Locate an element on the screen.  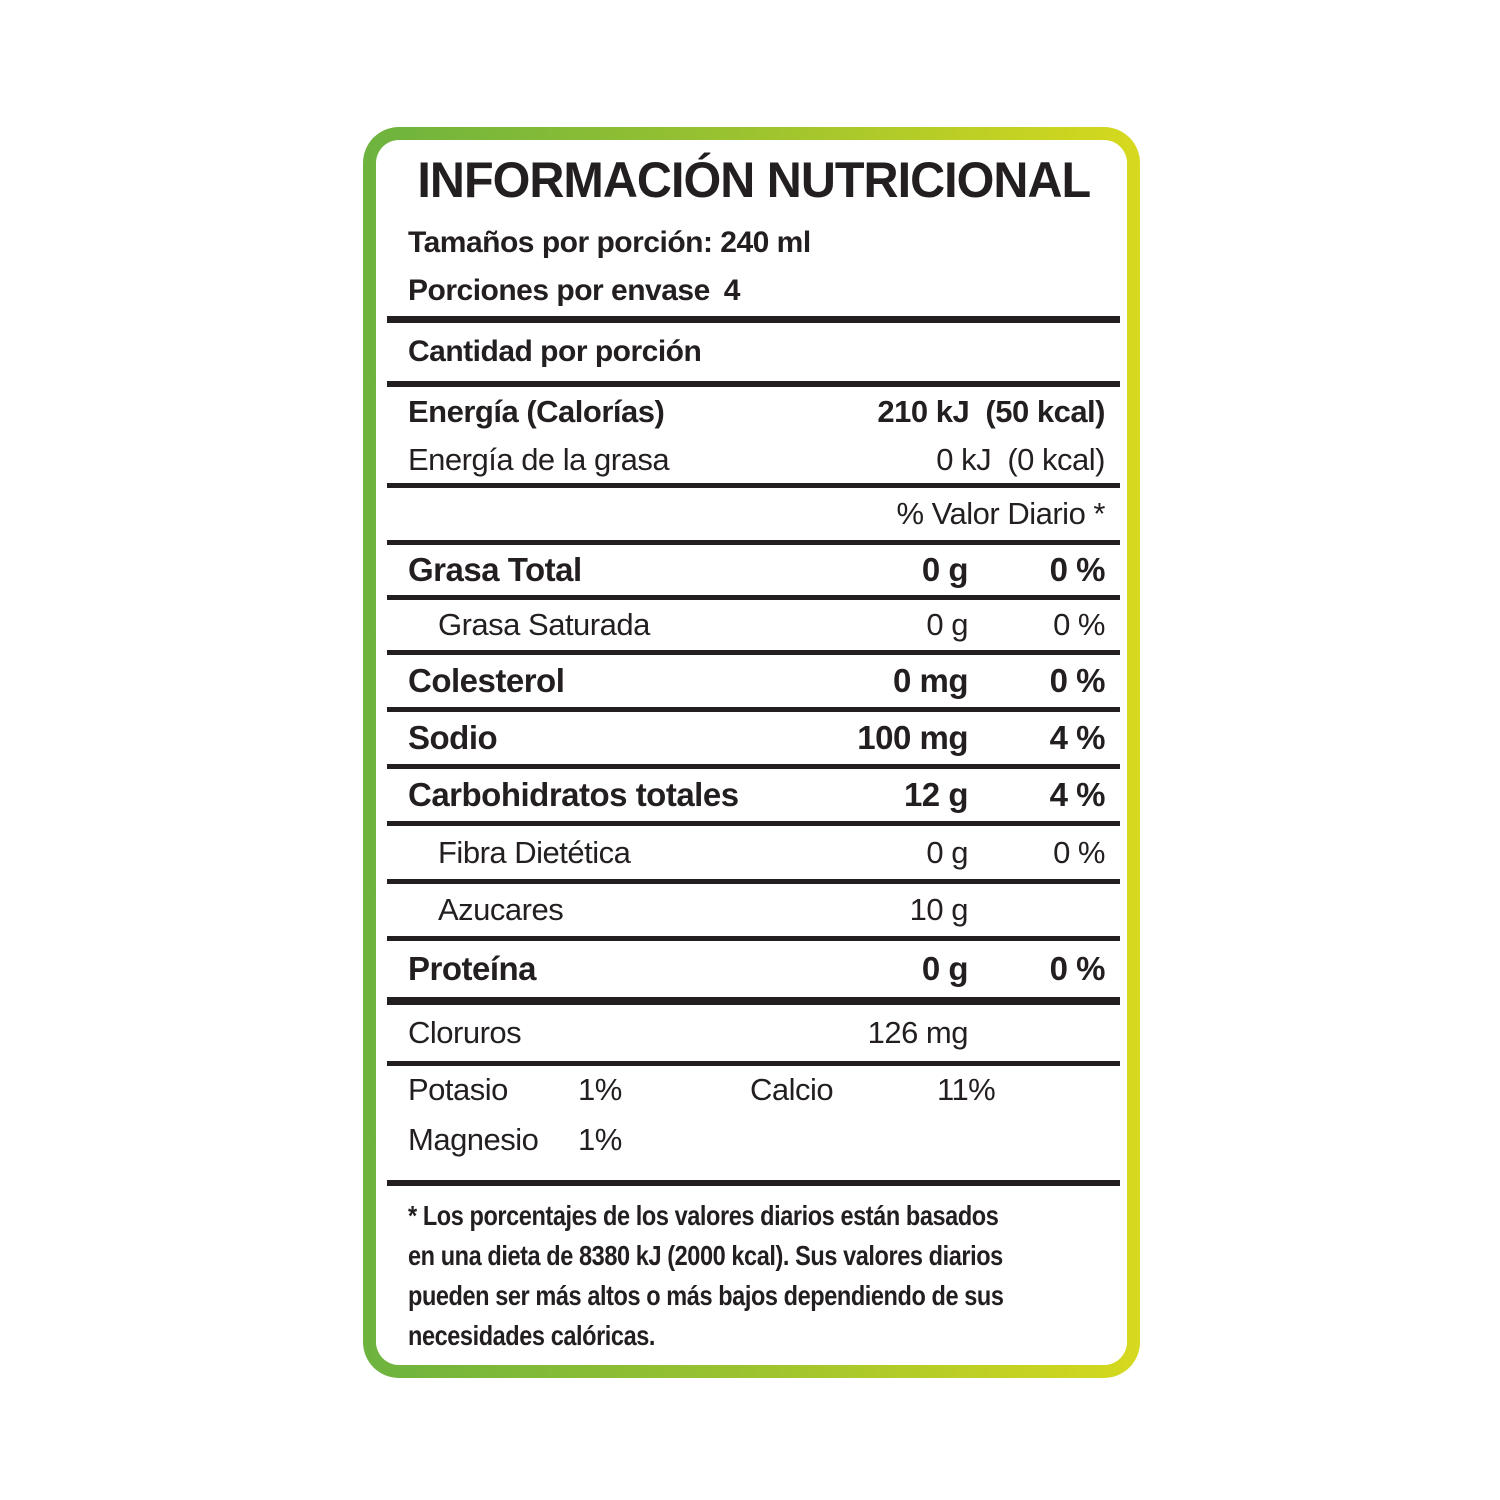
energy-value: 210 kJ (50 kcal) is located at coordinates (991, 411).